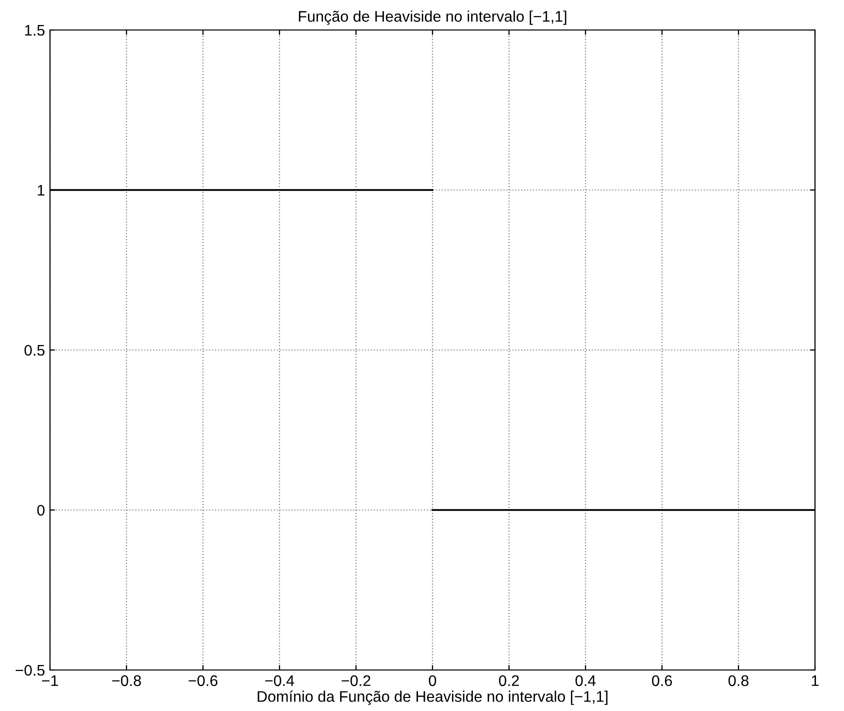  What do you see at coordinates (433, 697) in the screenshot?
I see `x-axis-title: Domínio da Função de Heaviside no intervalo [−1,1]` at bounding box center [433, 697].